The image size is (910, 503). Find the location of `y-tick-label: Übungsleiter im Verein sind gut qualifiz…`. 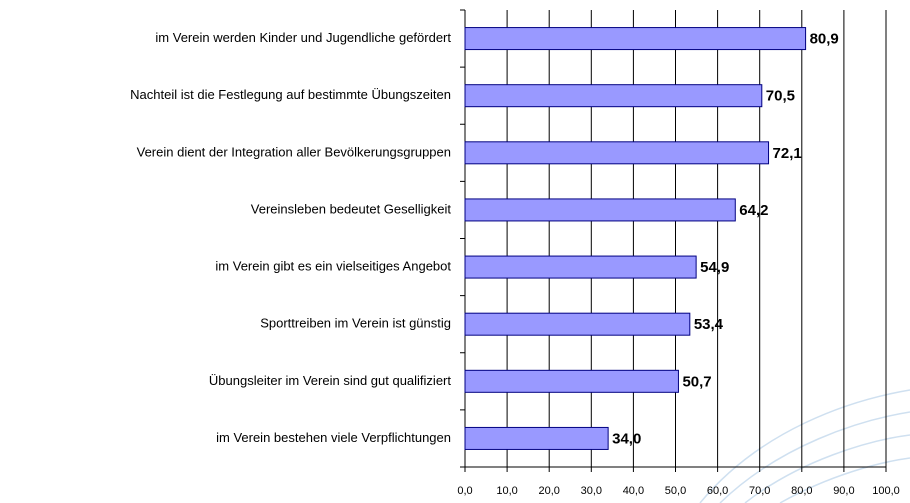

y-tick-label: Übungsleiter im Verein sind gut qualifiz… is located at coordinates (330, 380).